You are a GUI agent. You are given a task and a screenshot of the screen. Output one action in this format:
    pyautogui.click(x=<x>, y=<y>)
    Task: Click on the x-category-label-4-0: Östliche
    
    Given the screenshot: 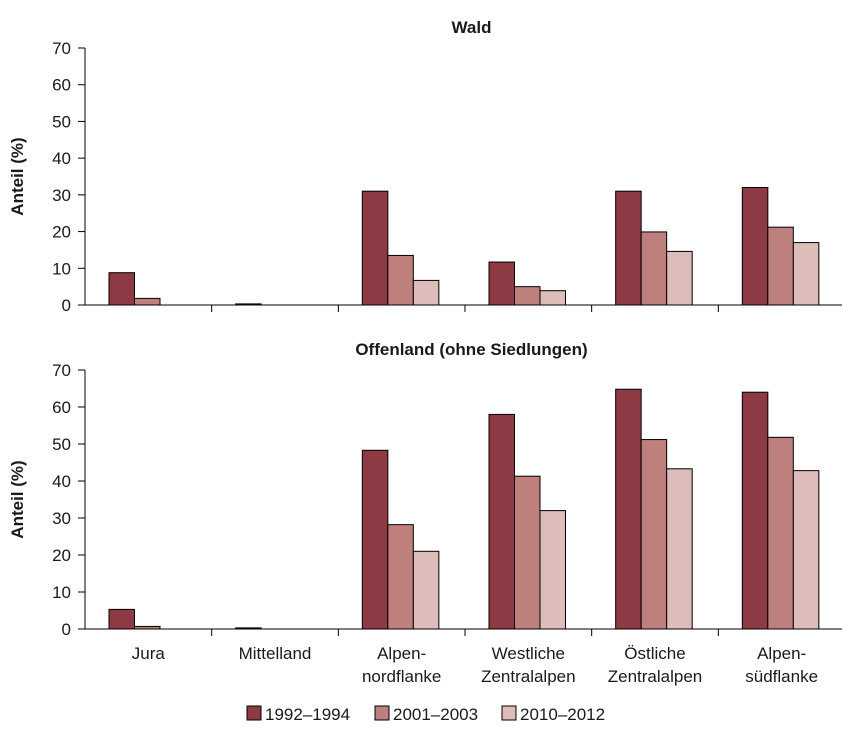 What is the action you would take?
    pyautogui.click(x=654, y=653)
    